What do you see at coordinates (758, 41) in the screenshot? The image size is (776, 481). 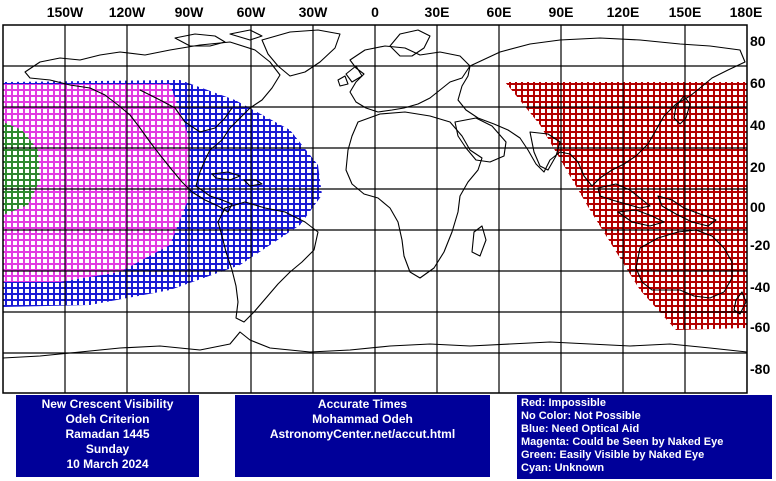 I see `lat-label: 80` at bounding box center [758, 41].